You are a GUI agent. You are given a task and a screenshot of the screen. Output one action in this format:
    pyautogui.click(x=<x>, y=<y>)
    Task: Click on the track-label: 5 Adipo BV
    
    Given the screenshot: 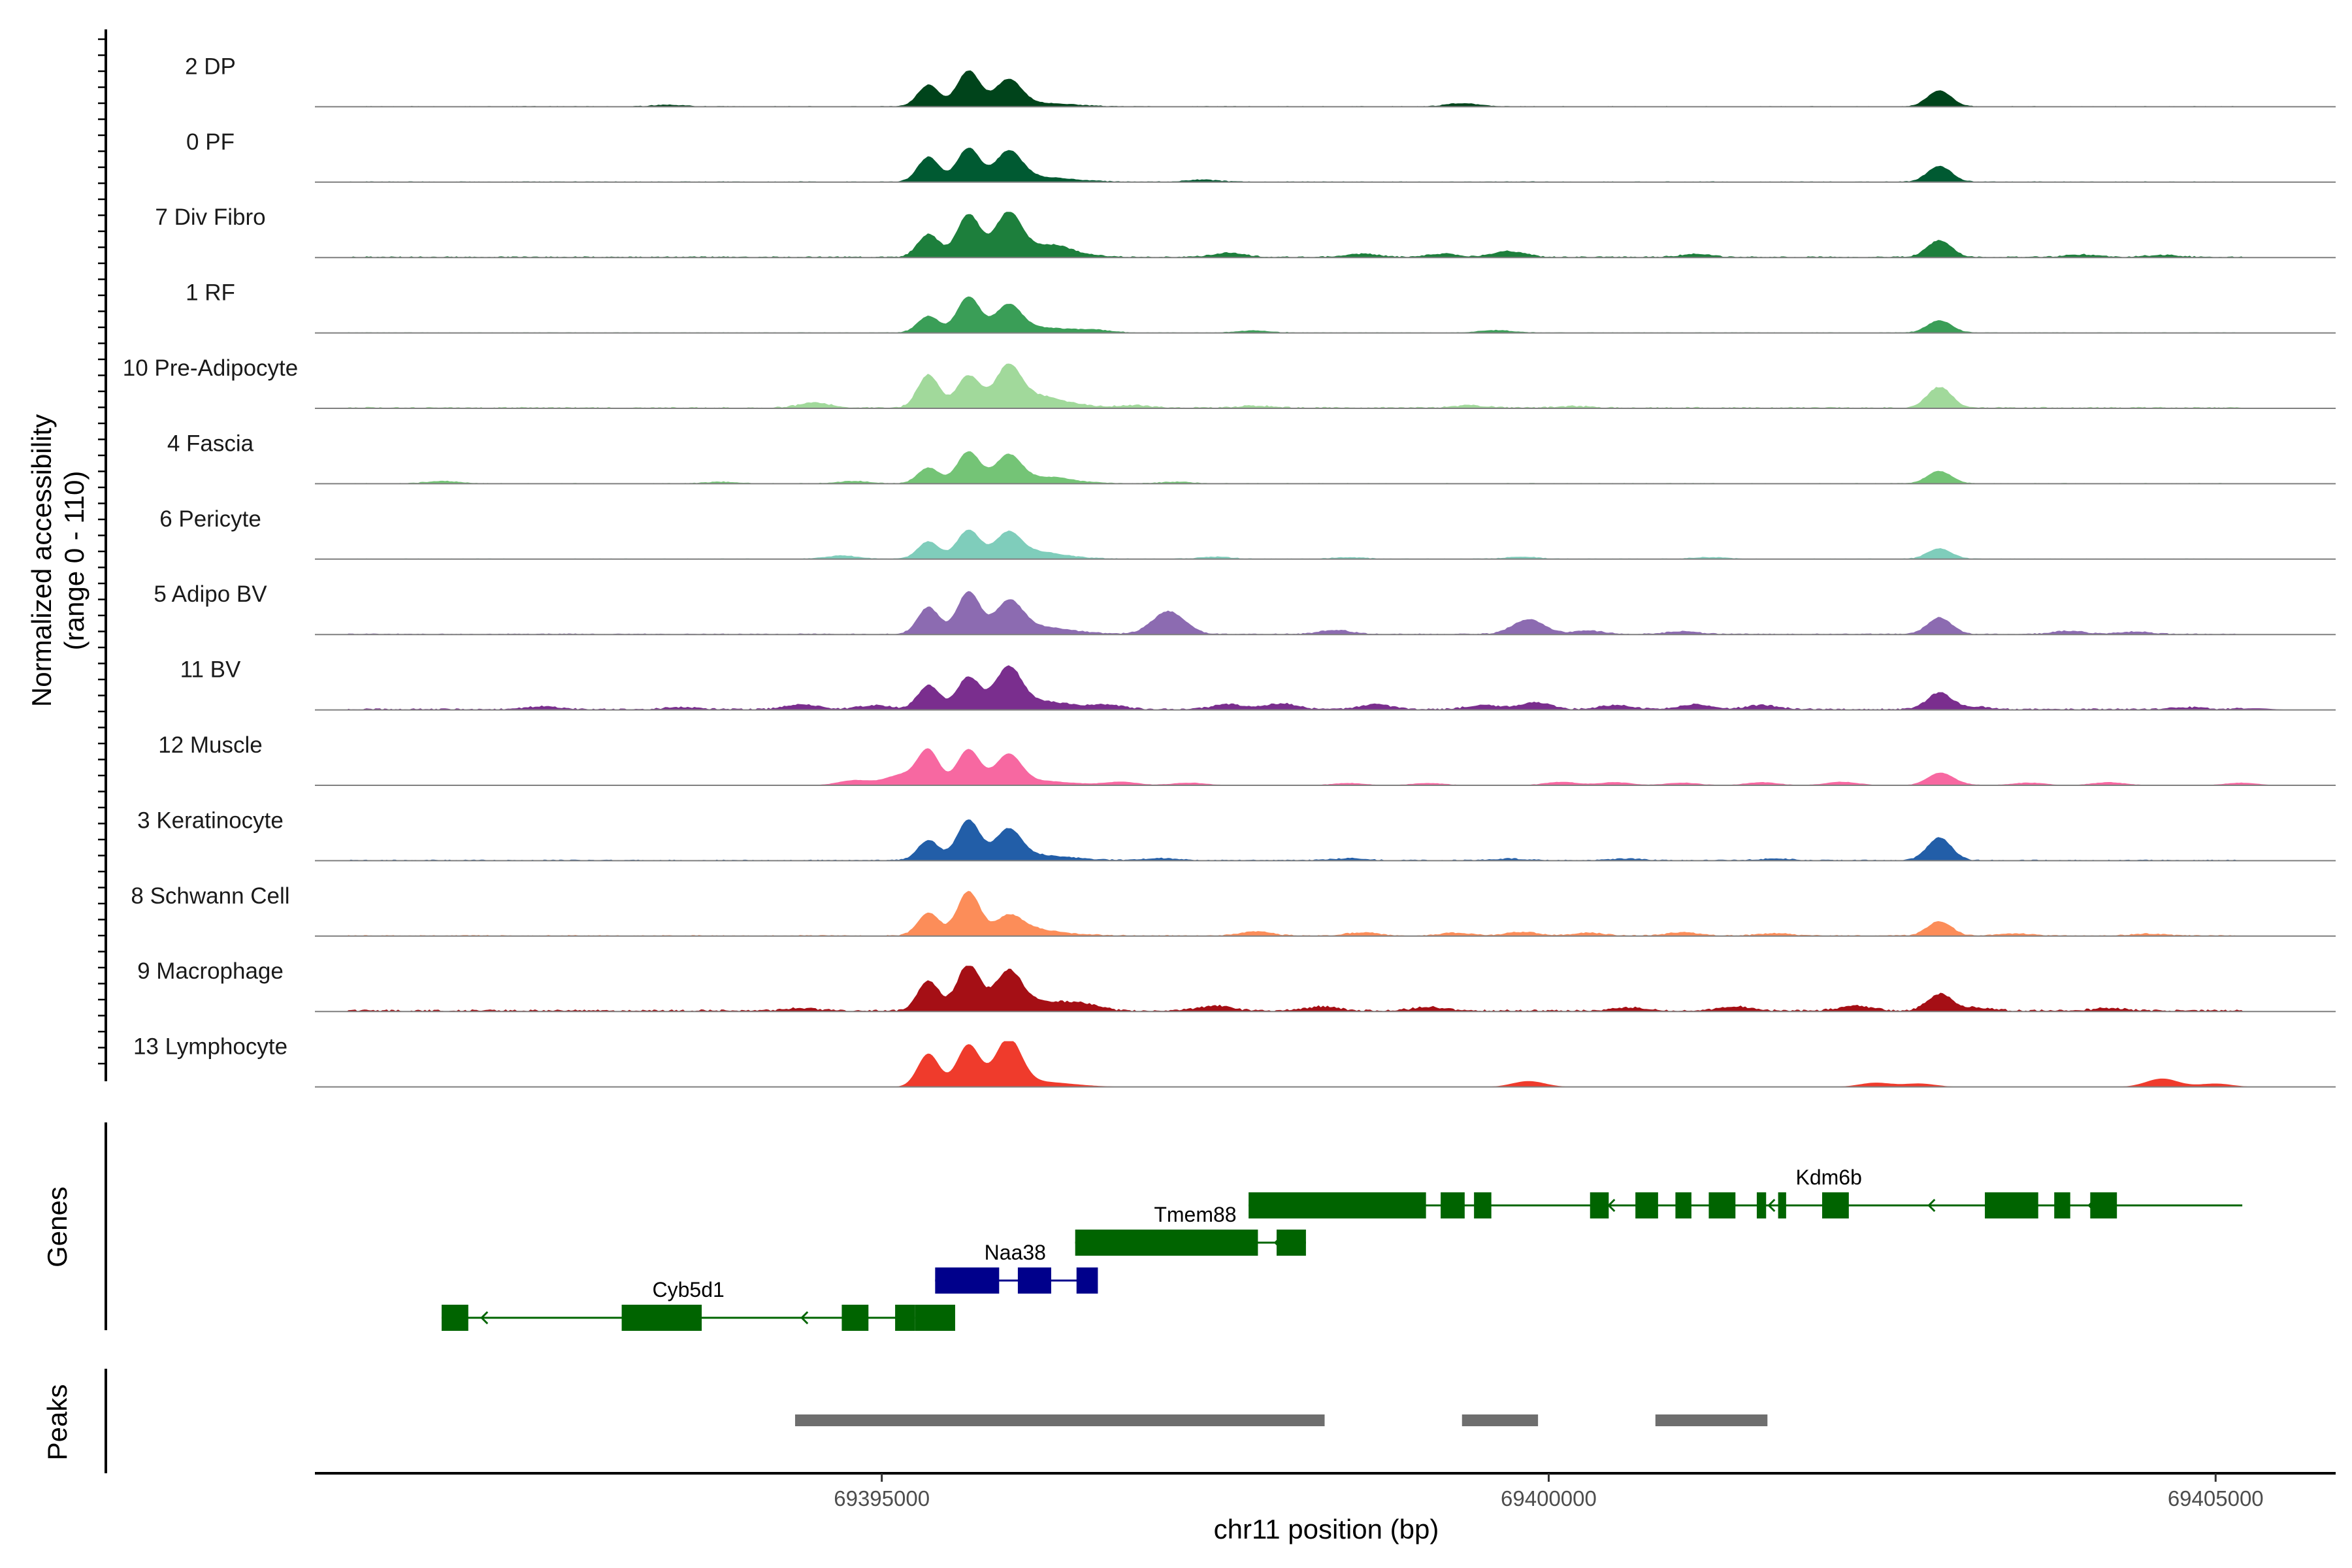 What is the action you would take?
    pyautogui.click(x=210, y=594)
    